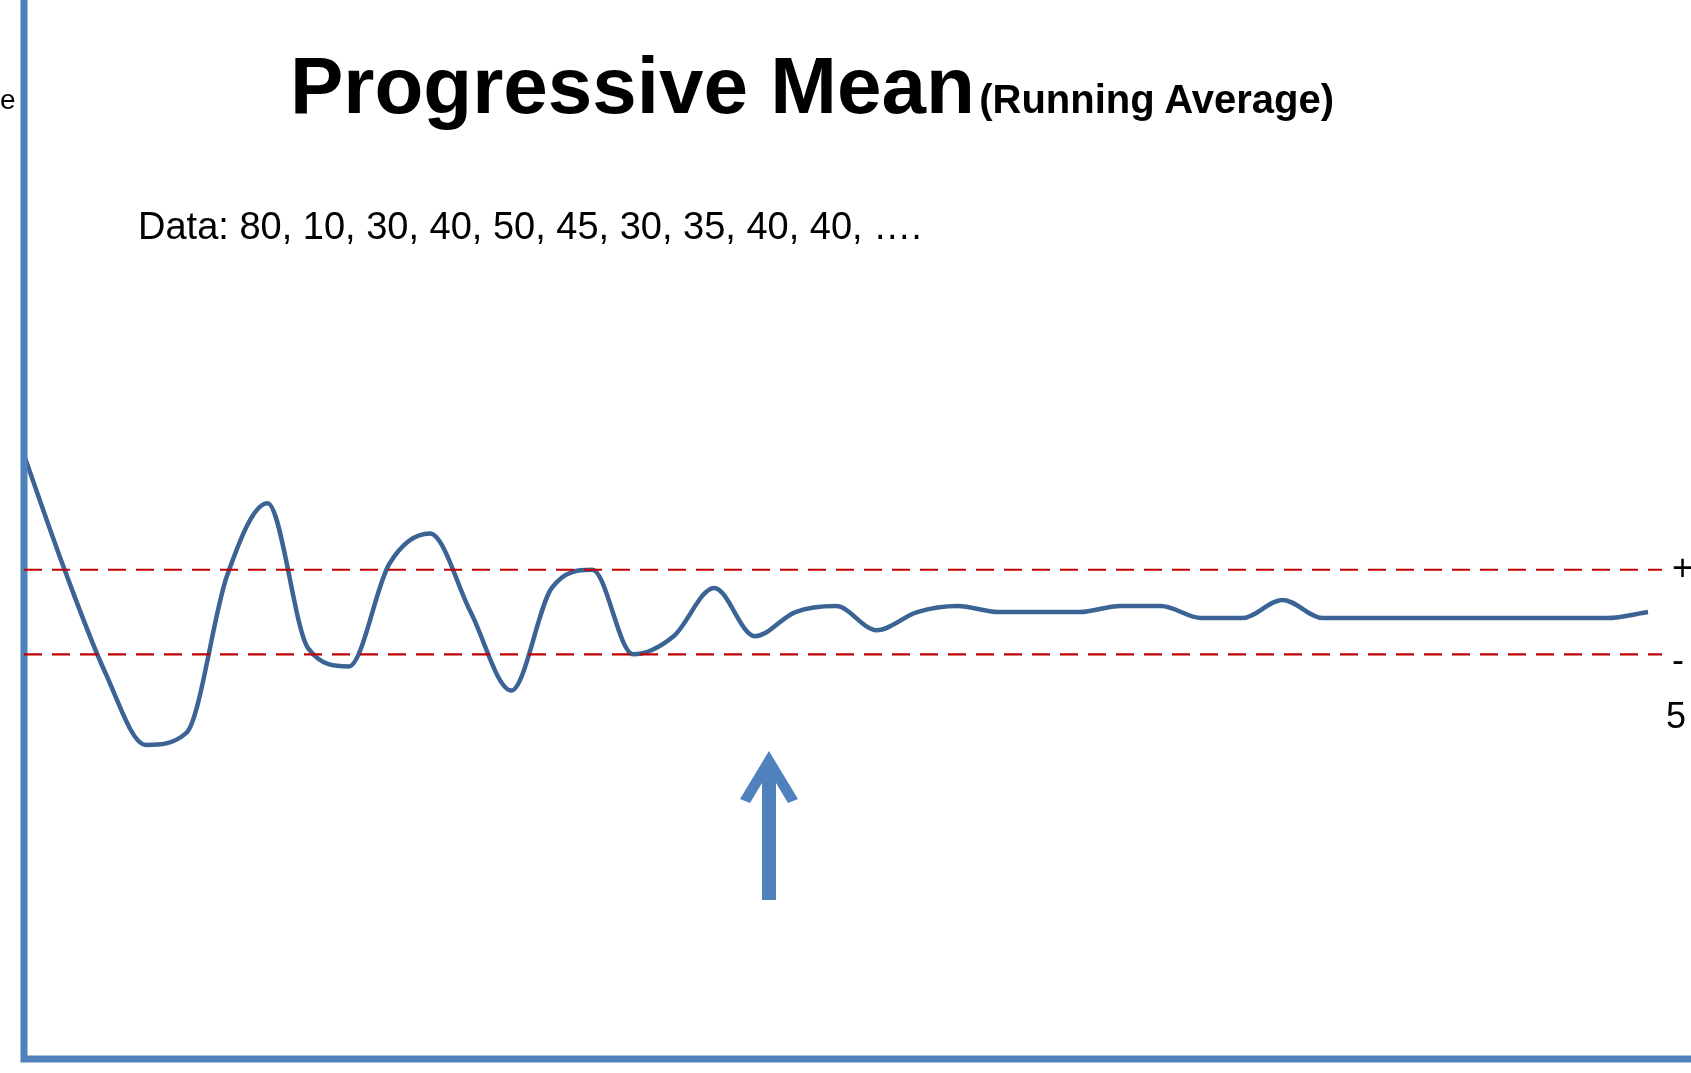 The width and height of the screenshot is (1691, 1073). Describe the element at coordinates (632, 85) in the screenshot. I see `chart-title: Progressive Mean` at that location.